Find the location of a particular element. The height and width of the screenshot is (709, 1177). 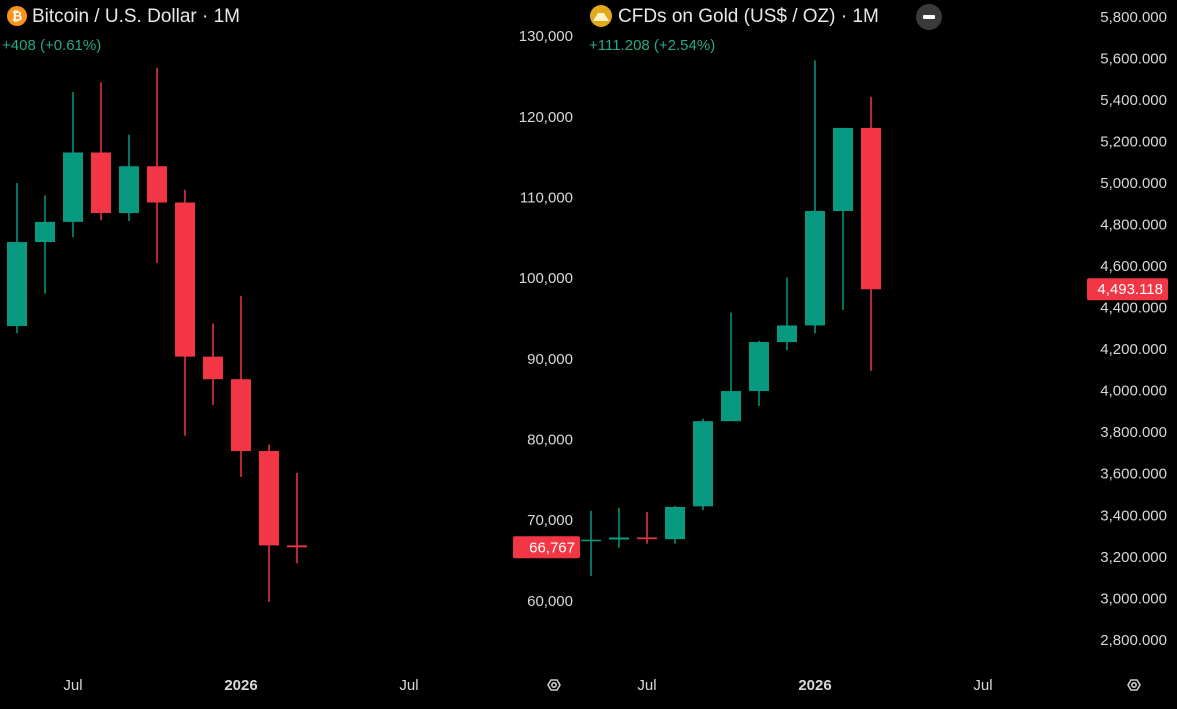

y-tick-label: 4,800.000 is located at coordinates (1133, 225).